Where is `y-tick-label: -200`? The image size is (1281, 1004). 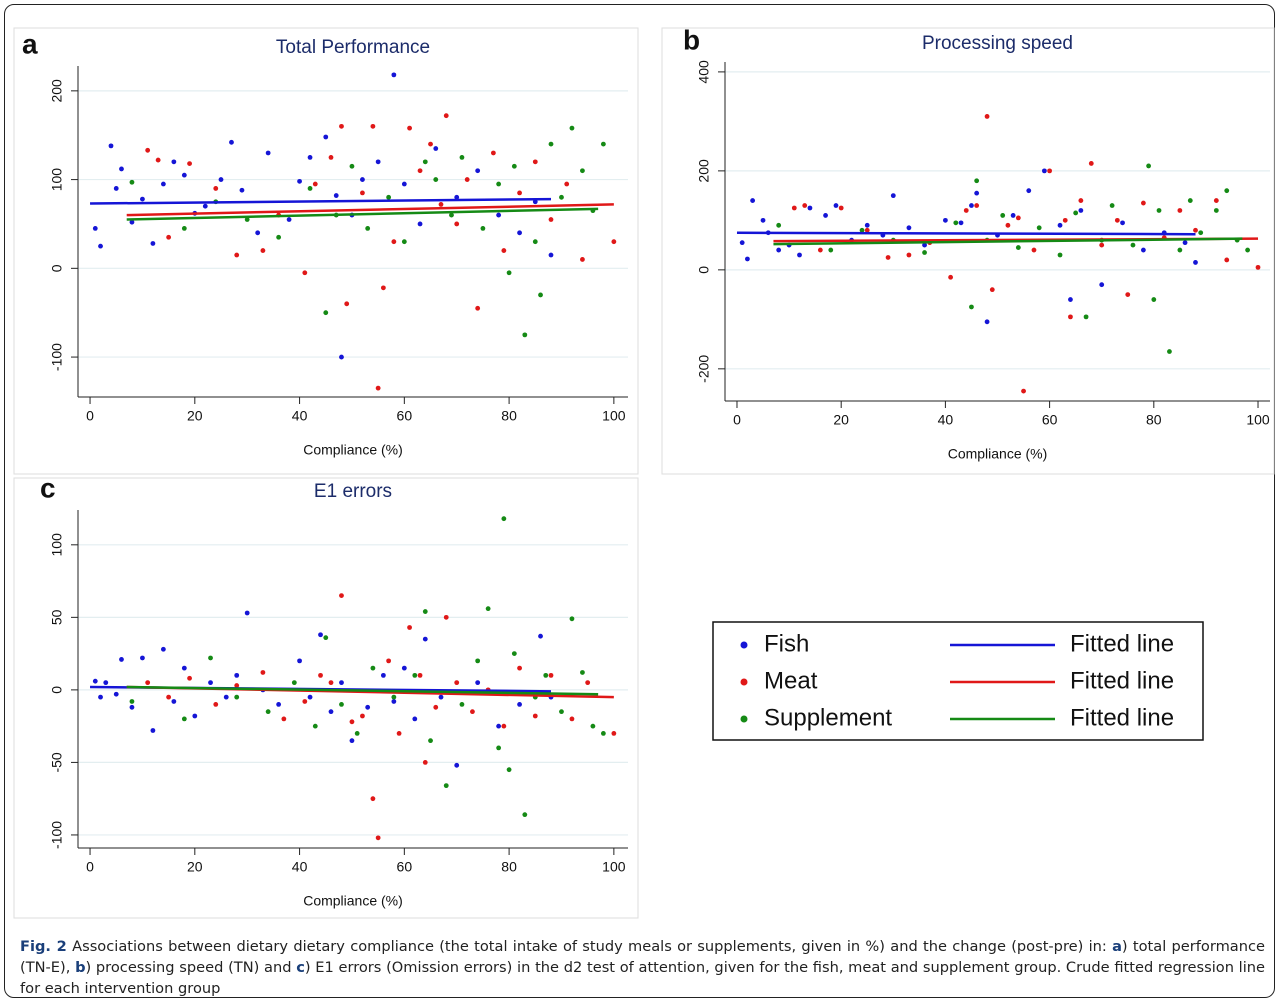 y-tick-label: -200 is located at coordinates (704, 369).